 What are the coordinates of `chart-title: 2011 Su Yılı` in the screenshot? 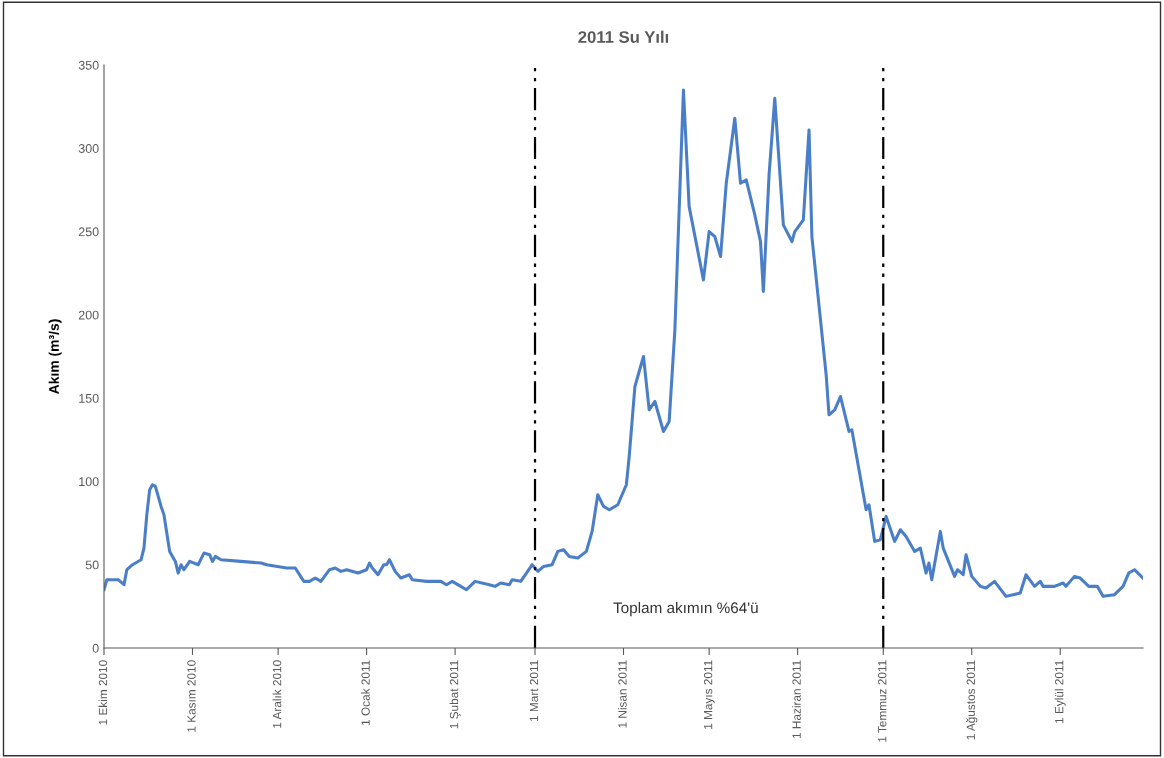 It's located at (623, 36).